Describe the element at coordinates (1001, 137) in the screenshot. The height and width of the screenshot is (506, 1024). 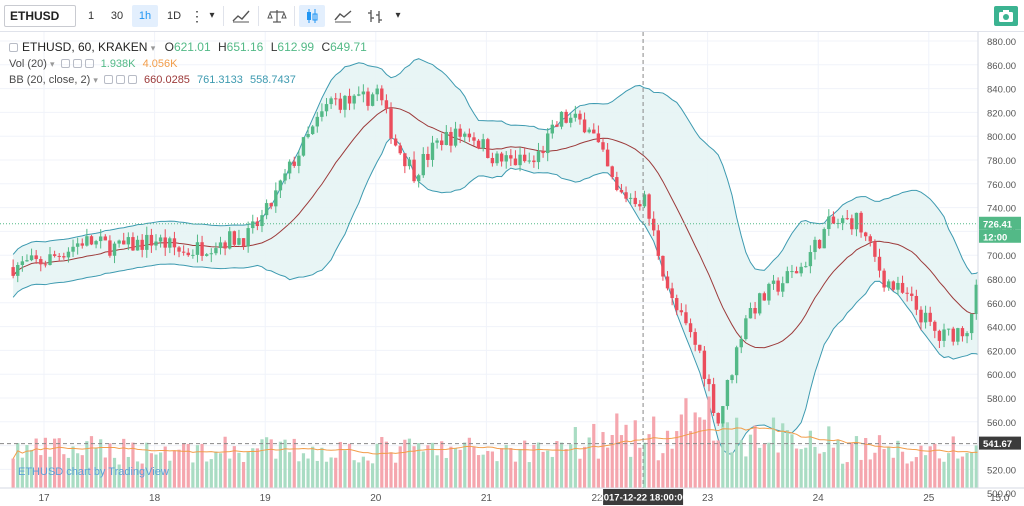
I see `price-tick-label: 800.00` at that location.